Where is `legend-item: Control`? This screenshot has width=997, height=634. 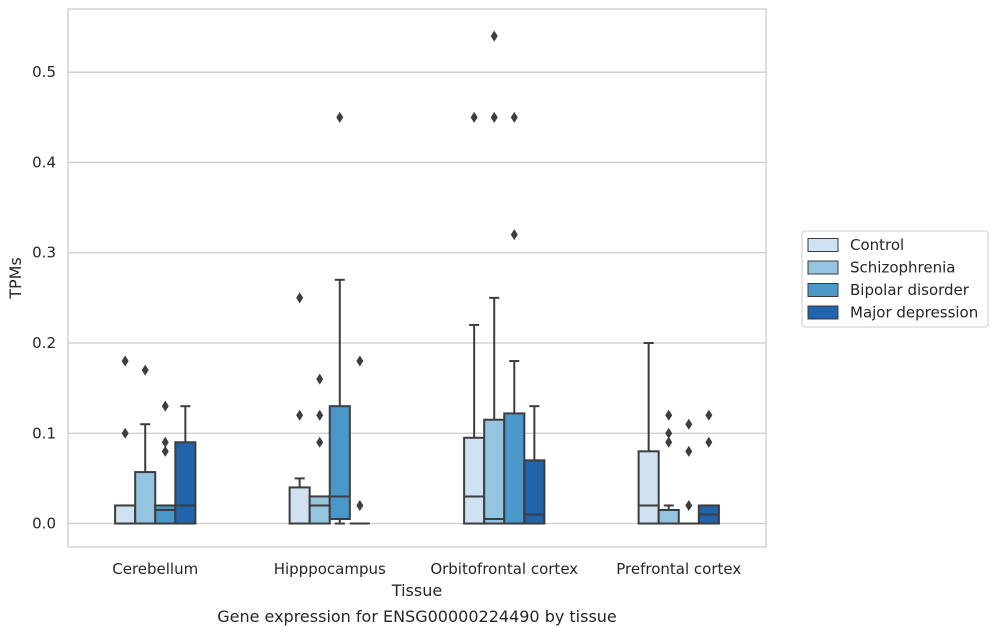 legend-item: Control is located at coordinates (855, 245).